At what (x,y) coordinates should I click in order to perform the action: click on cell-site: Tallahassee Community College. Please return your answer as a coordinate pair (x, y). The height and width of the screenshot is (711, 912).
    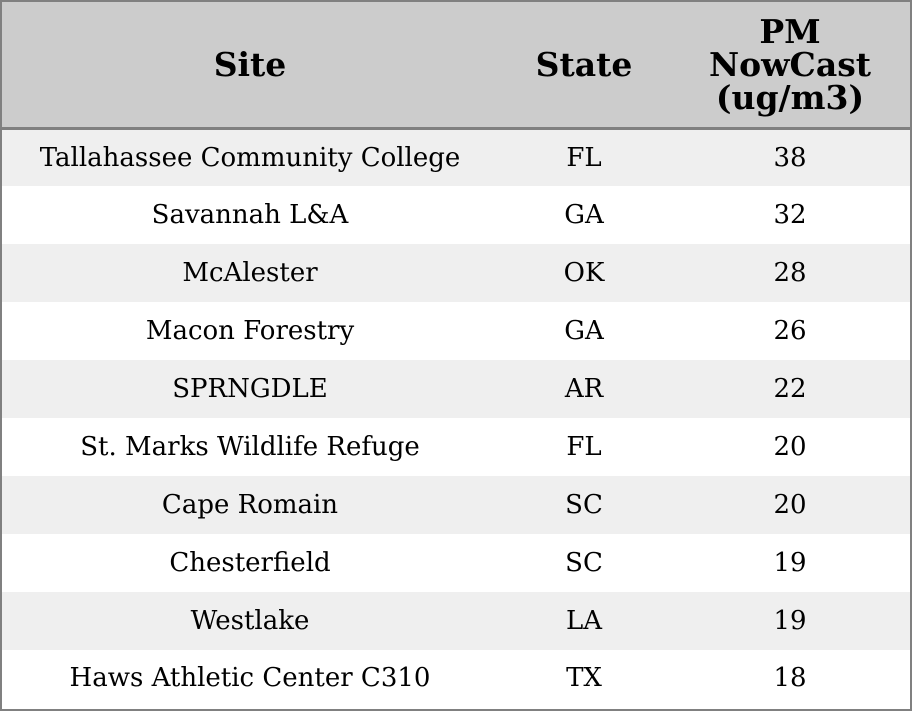
    Looking at the image, I should click on (250, 157).